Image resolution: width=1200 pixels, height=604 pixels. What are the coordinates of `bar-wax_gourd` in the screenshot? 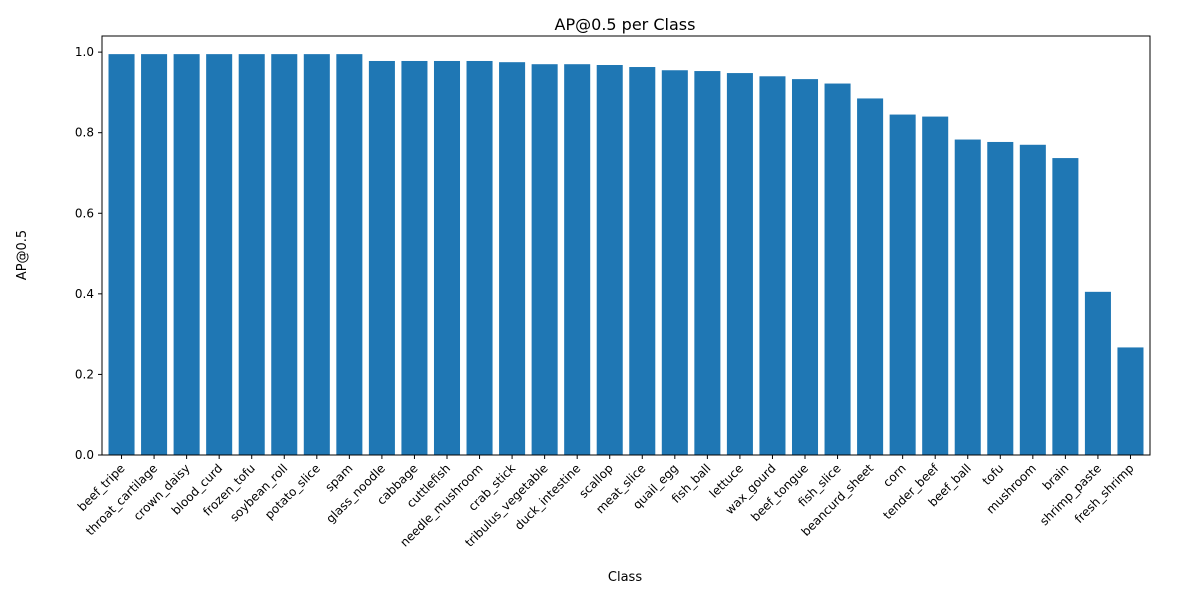 It's located at (772, 266).